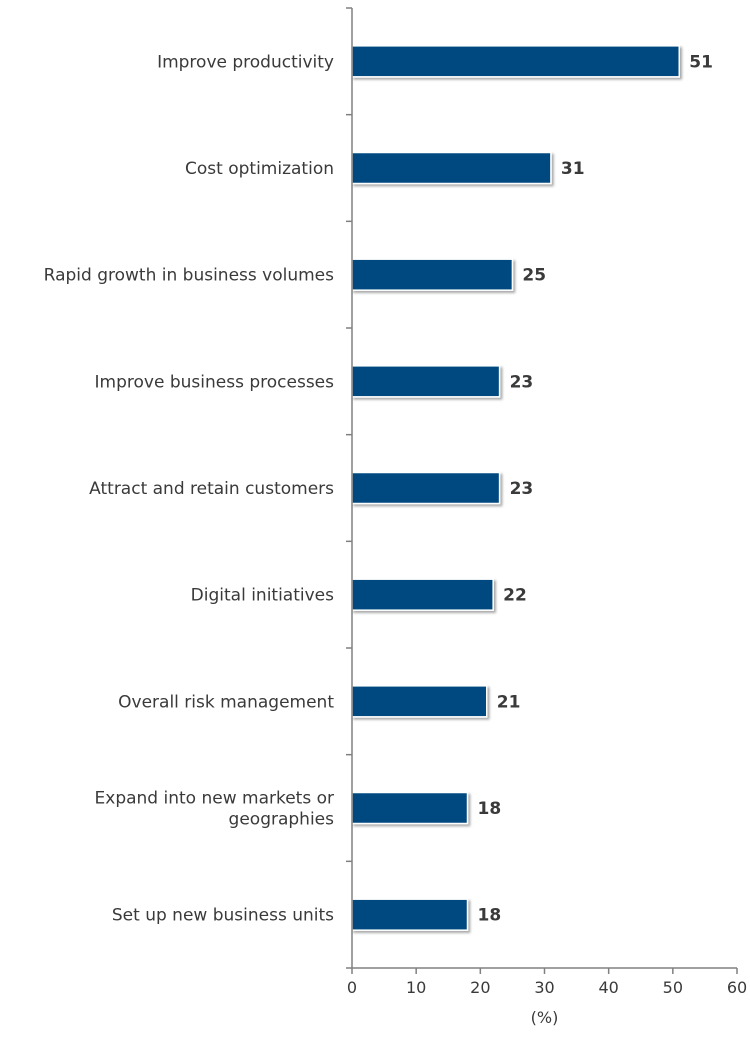  What do you see at coordinates (352, 987) in the screenshot?
I see `x-tick-label: 0` at bounding box center [352, 987].